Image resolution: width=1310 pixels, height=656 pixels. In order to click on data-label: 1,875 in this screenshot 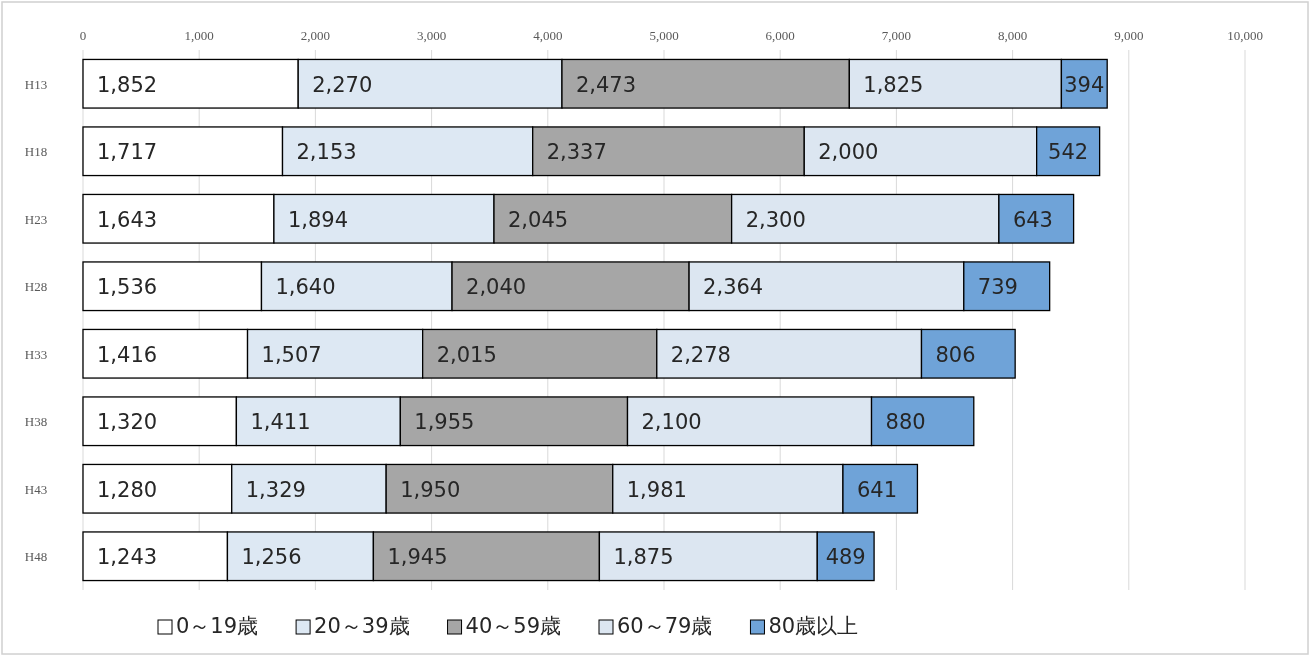, I will do `click(643, 557)`.